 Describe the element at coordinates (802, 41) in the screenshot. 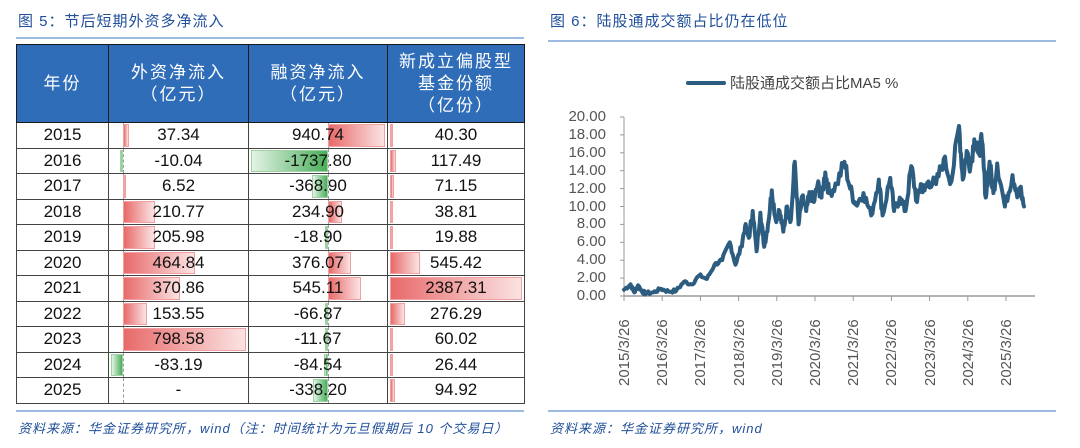

I see `title-divider-right` at that location.